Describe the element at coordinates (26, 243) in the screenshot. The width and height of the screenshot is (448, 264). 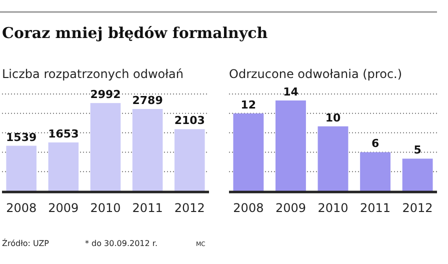
I see `text: Źródło: UZP` at that location.